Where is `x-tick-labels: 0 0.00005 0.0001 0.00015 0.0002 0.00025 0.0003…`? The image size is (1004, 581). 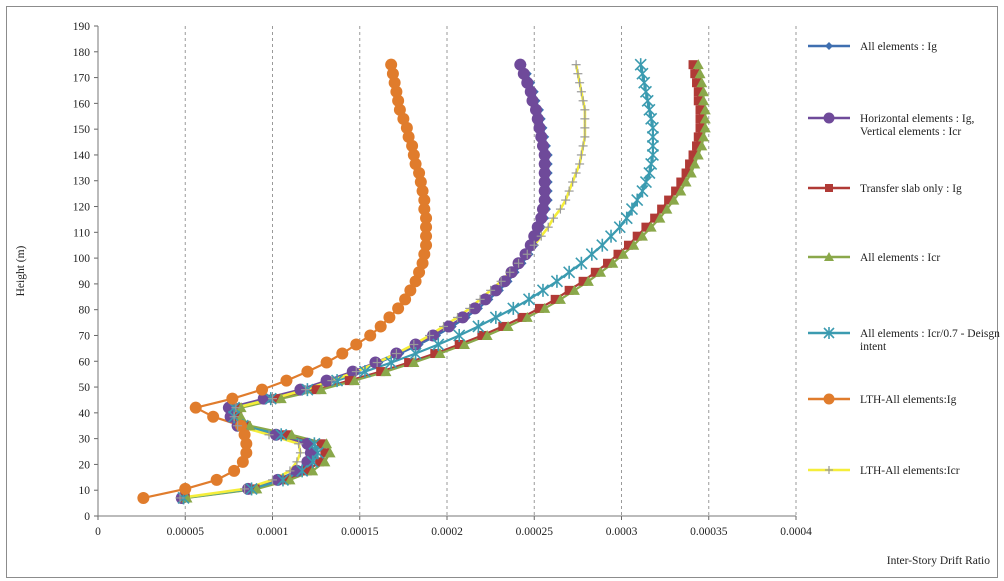 x-tick-labels: 0 0.00005 0.0001 0.00015 0.0002 0.00025 0.0003… is located at coordinates (453, 532).